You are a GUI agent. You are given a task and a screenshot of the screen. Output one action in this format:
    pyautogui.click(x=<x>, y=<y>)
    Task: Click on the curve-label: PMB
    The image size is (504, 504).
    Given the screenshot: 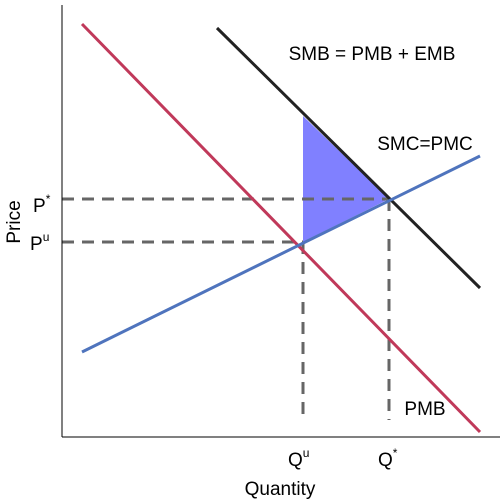 What is the action you would take?
    pyautogui.click(x=424, y=409)
    